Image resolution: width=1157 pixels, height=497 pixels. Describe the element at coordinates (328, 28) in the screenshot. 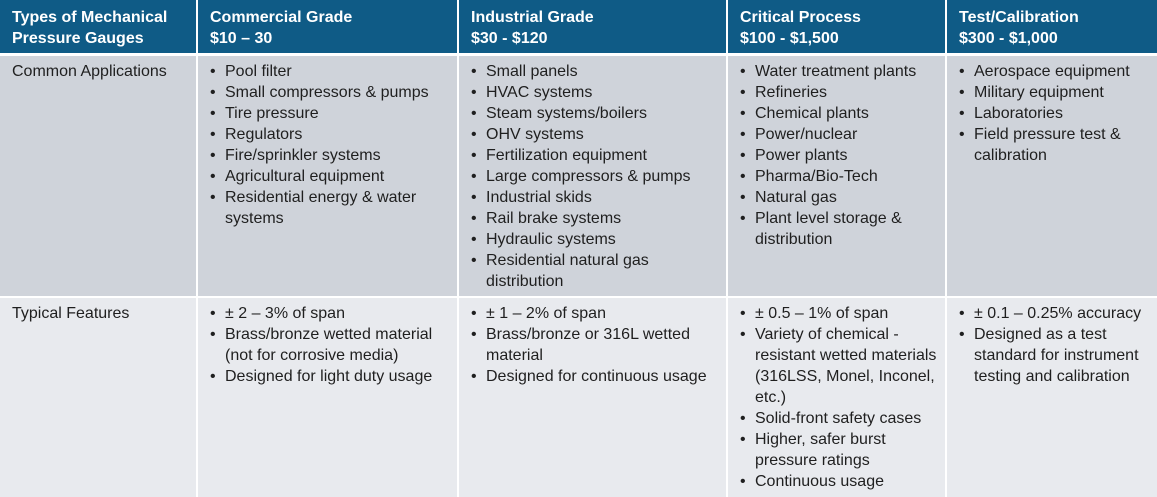

I see `header-commercial-grade: Commercial Grade $10 – 30` at that location.